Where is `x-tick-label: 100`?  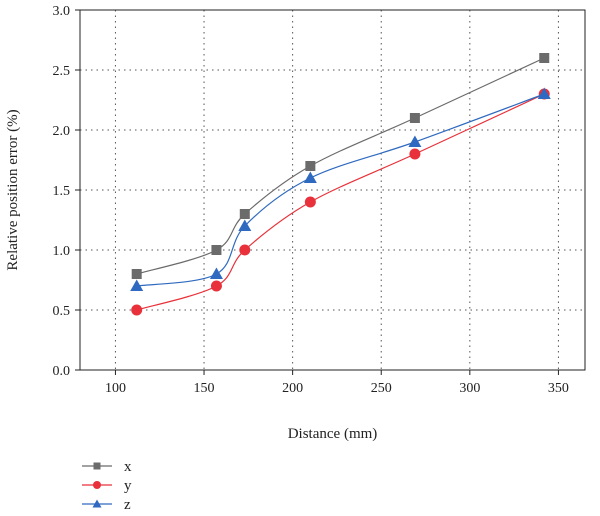
x-tick-label: 100 is located at coordinates (115, 388).